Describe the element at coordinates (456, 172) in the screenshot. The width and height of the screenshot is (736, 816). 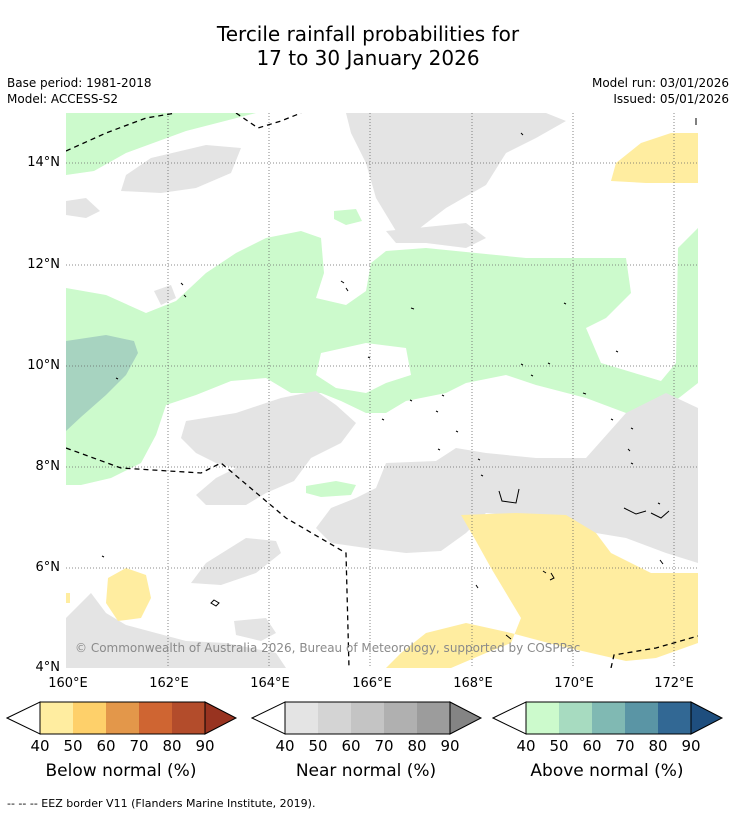
I see `near-region-north` at that location.